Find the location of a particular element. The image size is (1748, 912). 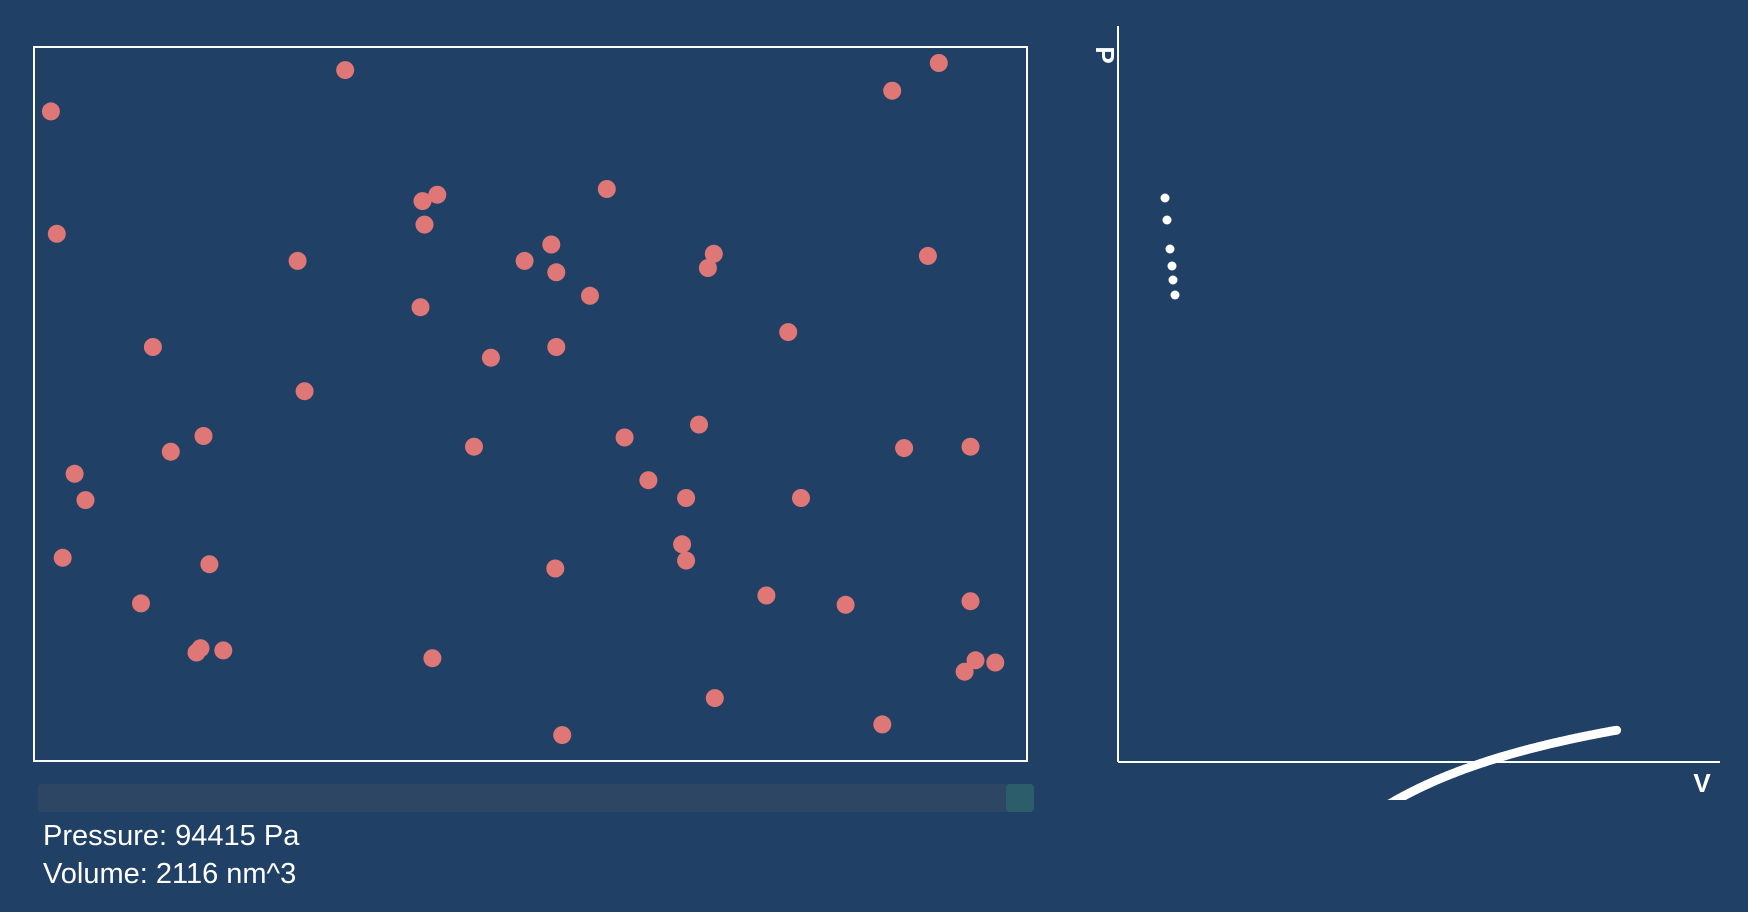

volume-slider-track is located at coordinates (535, 798).